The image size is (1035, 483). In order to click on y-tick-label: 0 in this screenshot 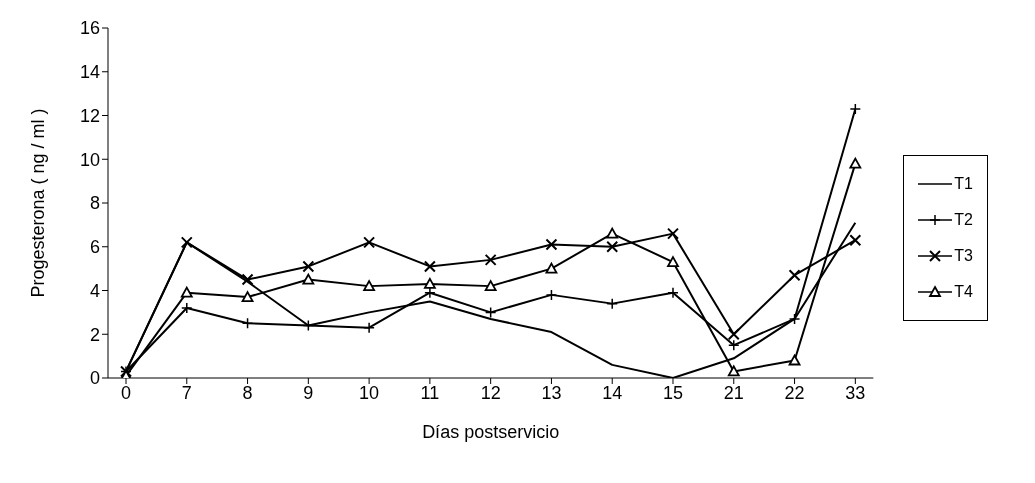, I will do `click(94, 378)`.